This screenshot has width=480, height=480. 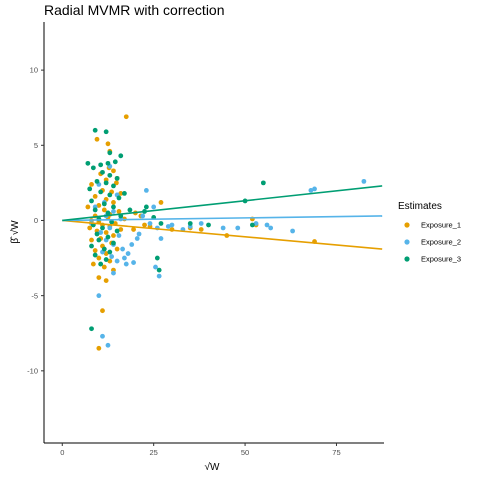 I want to click on legend-item-exposure_2: Exposure_2, so click(x=432, y=242).